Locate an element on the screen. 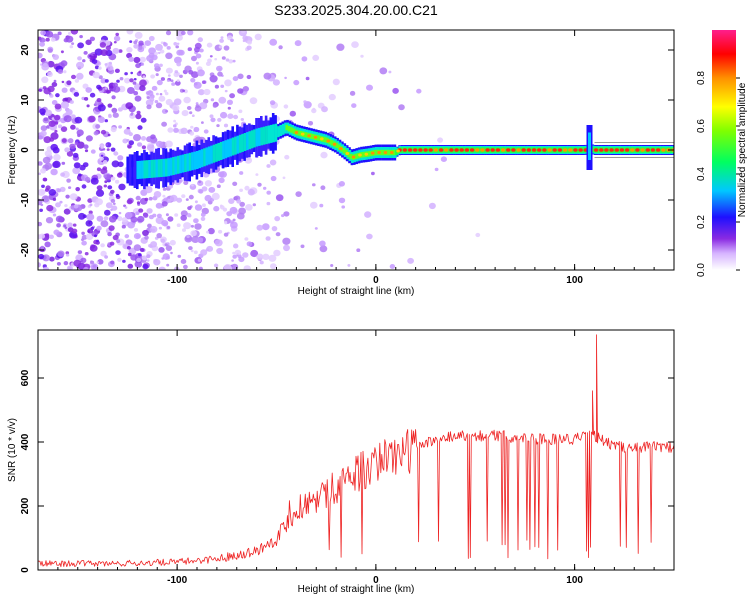  x-tick-label: 0 is located at coordinates (376, 280).